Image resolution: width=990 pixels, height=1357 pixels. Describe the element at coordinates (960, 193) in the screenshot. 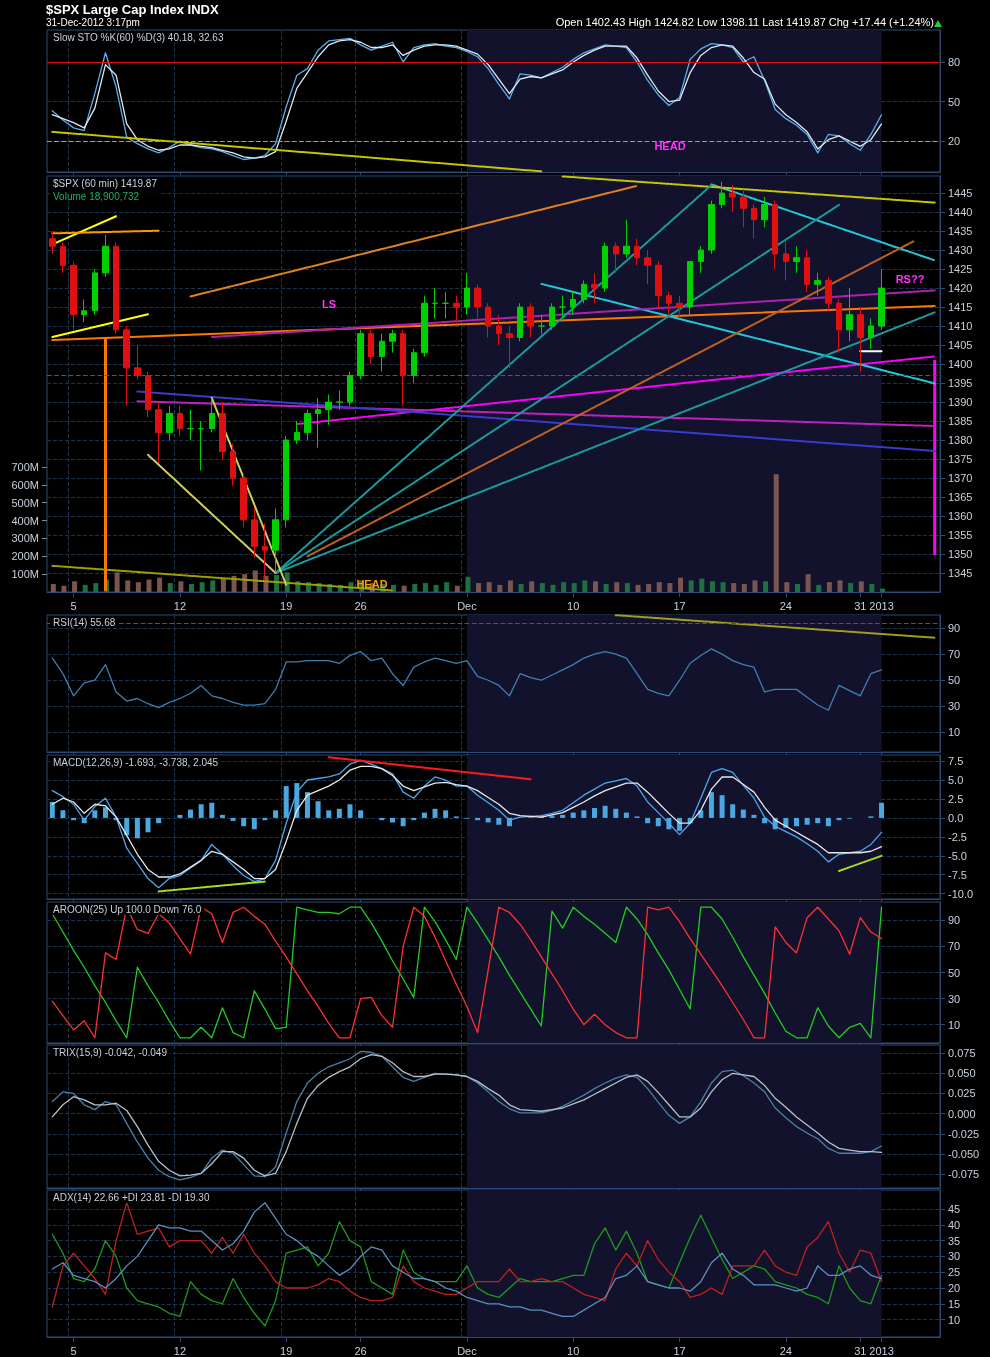

I see `y-tick-label: 1445` at that location.